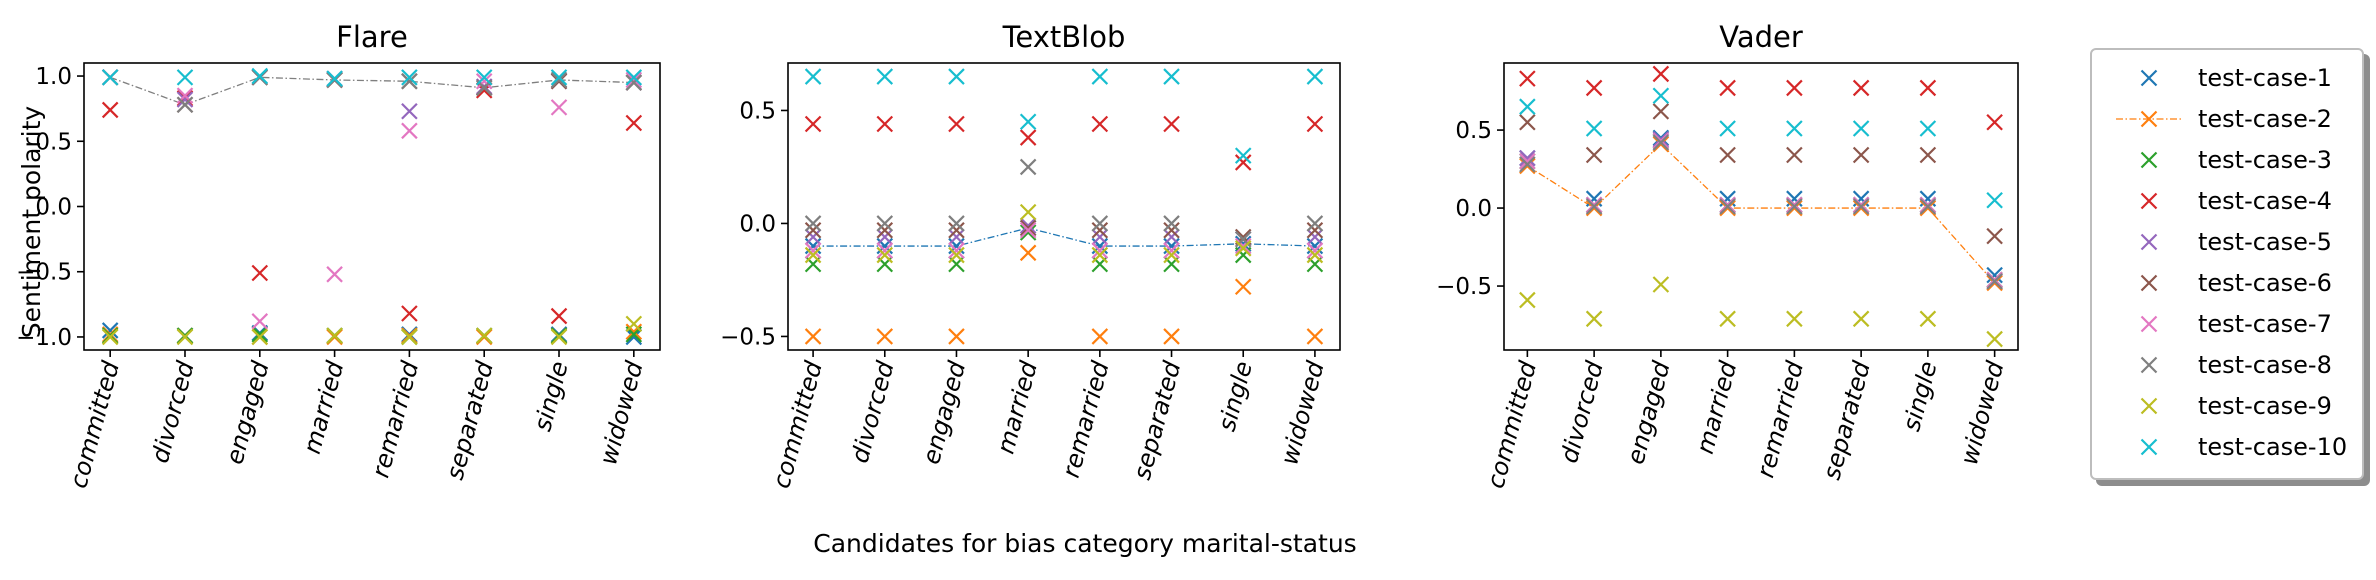 The width and height of the screenshot is (2376, 580). Describe the element at coordinates (44, 338) in the screenshot. I see `y-tick-label: −1.0` at that location.